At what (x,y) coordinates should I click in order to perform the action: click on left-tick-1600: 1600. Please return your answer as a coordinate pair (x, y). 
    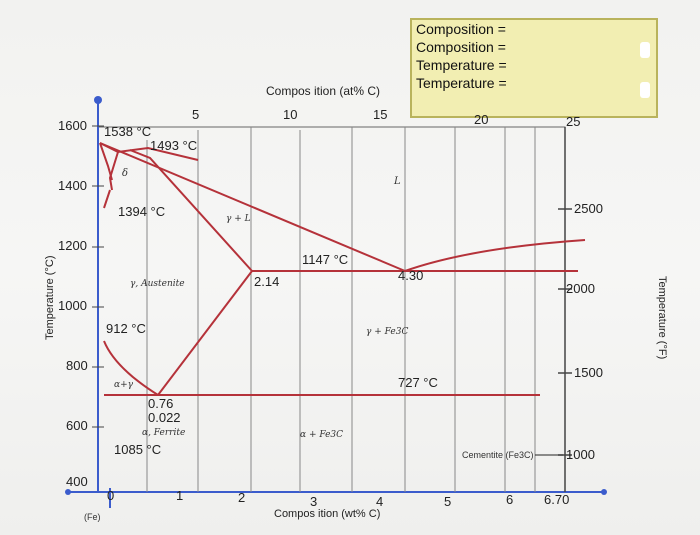
    Looking at the image, I should click on (72, 125).